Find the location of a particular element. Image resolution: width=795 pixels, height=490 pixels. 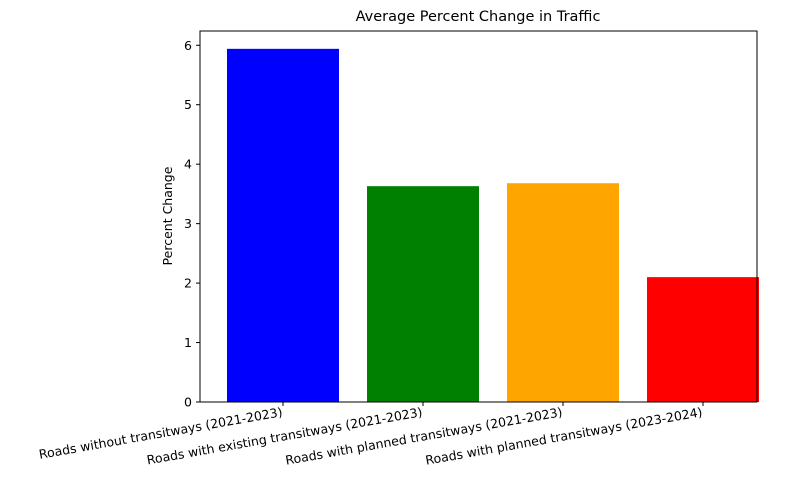

y-axis-ticks: 0 1 2 3 4 5 6 is located at coordinates (192, 224).